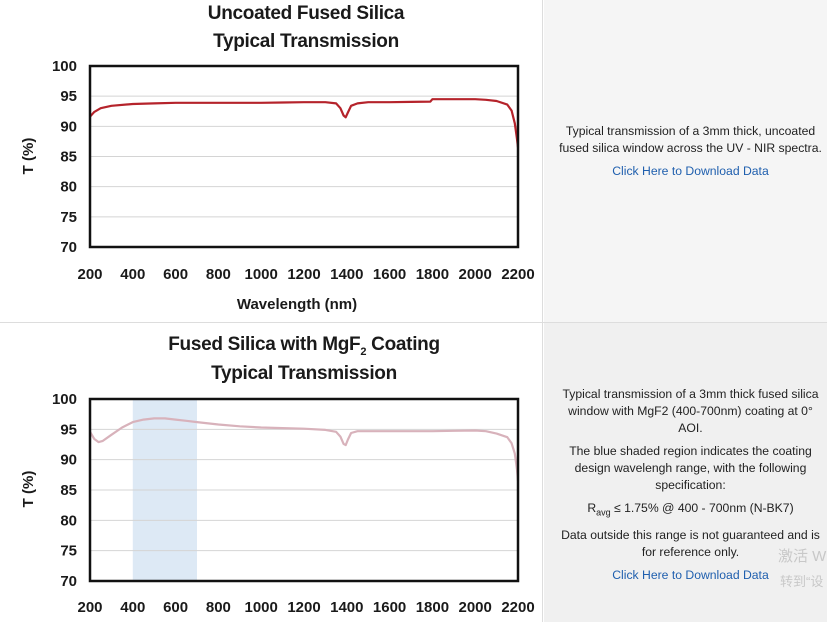  Describe the element at coordinates (802, 556) in the screenshot. I see `watermark-line1: 激活 W` at that location.